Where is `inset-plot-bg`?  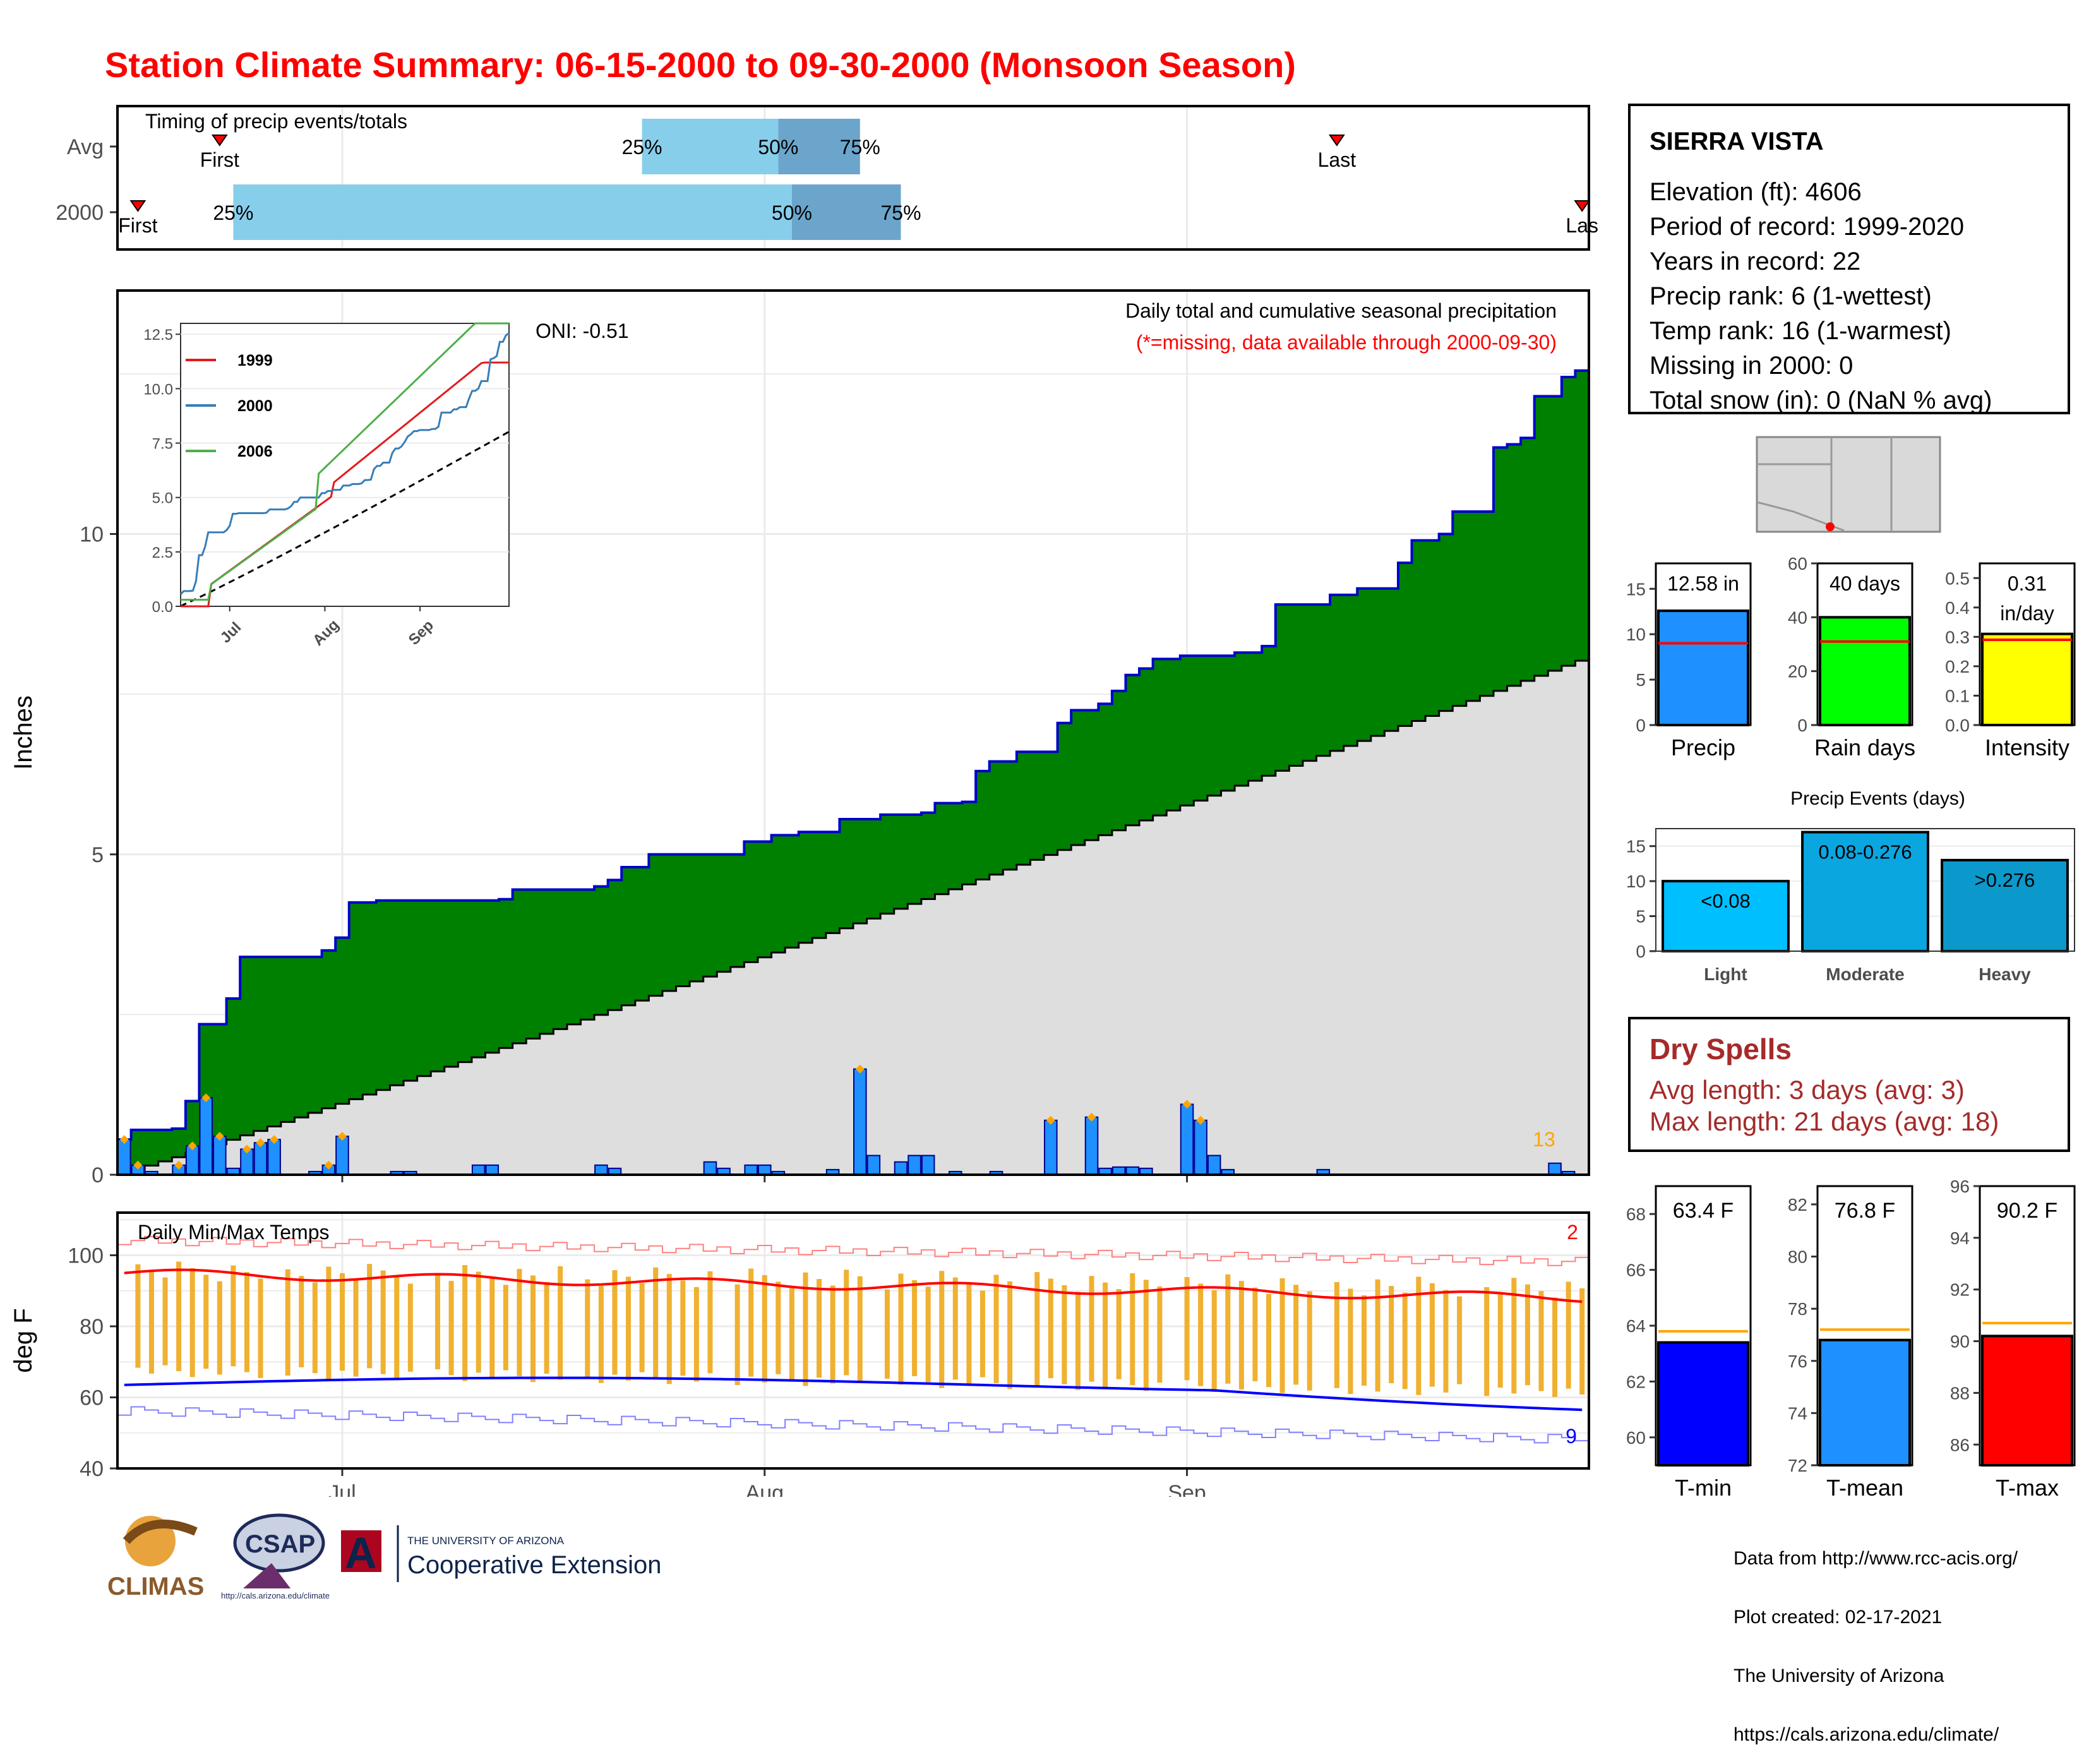
inset-plot-bg is located at coordinates (345, 465).